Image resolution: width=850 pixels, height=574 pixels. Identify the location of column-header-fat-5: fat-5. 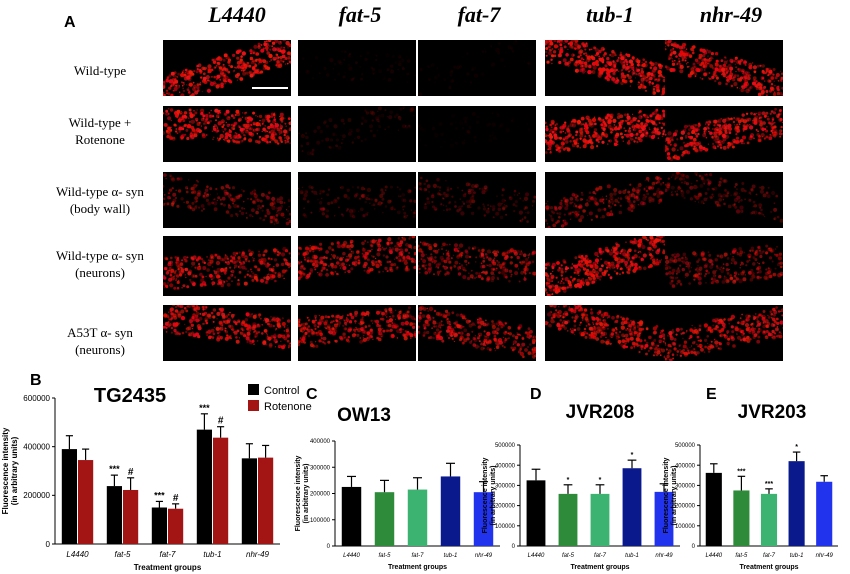
(360, 14).